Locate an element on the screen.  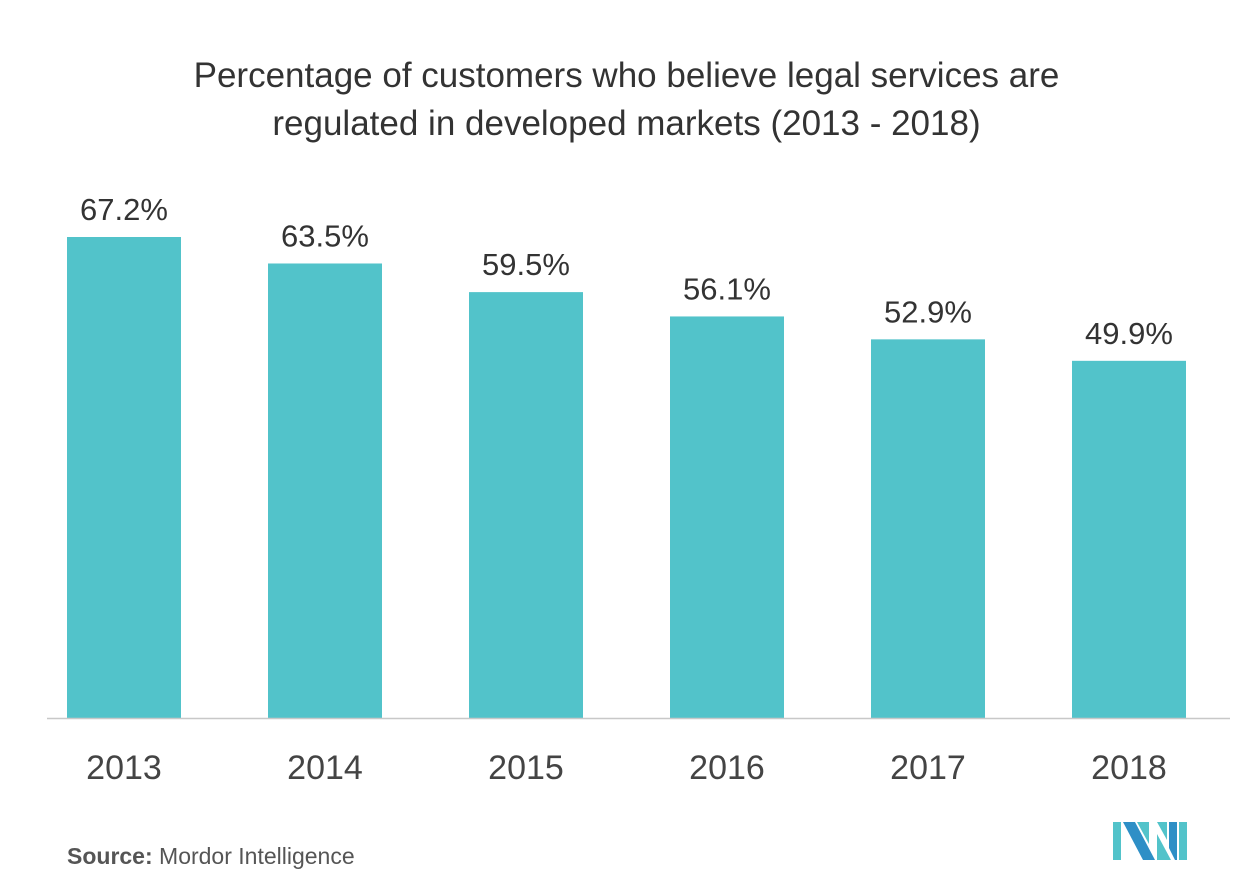
data-label: 63.5% is located at coordinates (325, 235).